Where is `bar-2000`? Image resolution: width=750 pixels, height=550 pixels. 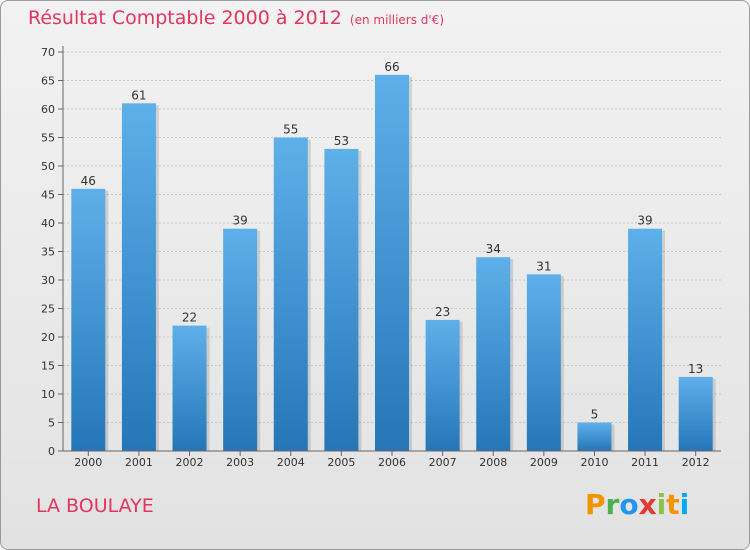
bar-2000 is located at coordinates (88, 320).